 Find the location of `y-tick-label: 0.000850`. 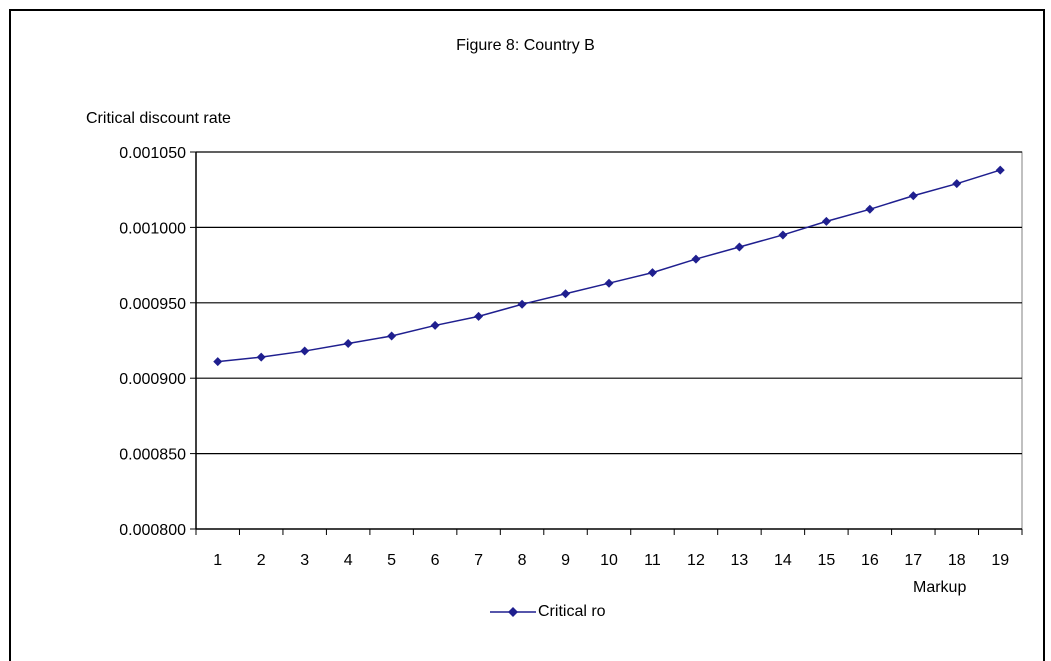

y-tick-label: 0.000850 is located at coordinates (152, 455).